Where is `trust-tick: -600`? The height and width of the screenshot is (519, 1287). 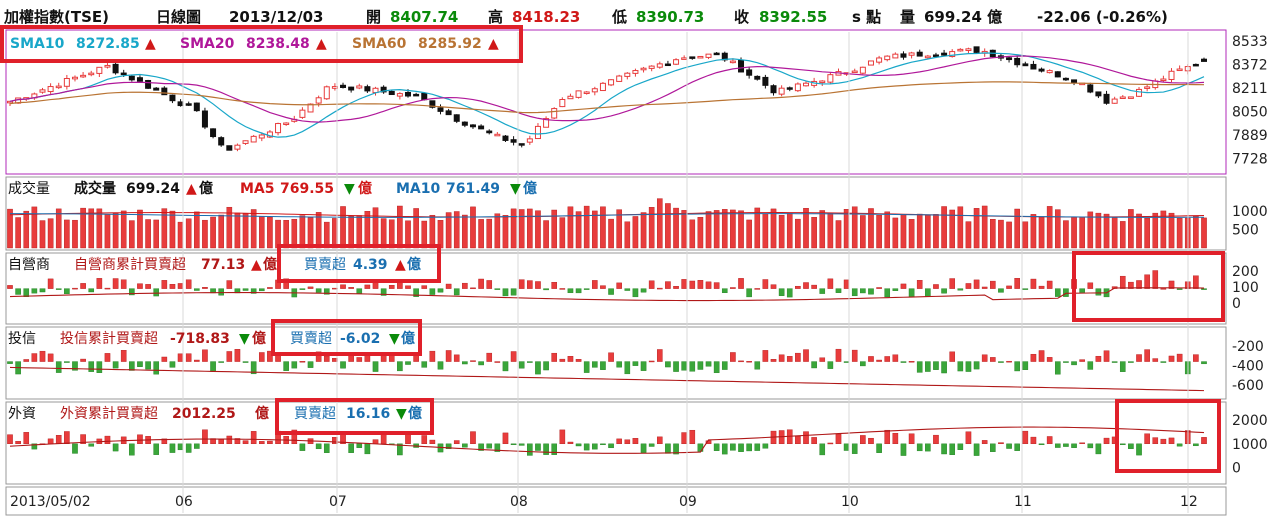 trust-tick: -600 is located at coordinates (1248, 386).